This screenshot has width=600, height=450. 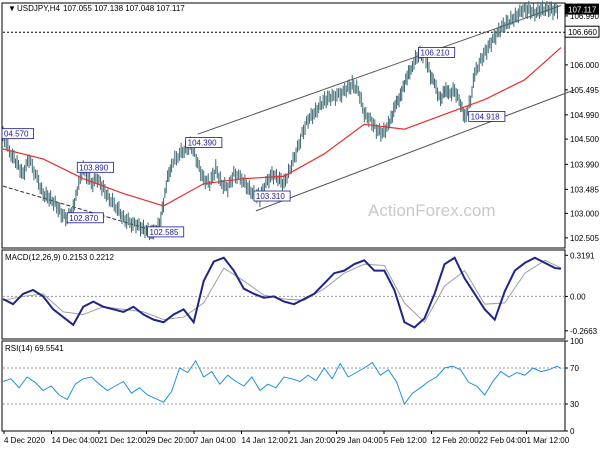 What do you see at coordinates (574, 368) in the screenshot?
I see `rsi-ytick-label: 70` at bounding box center [574, 368].